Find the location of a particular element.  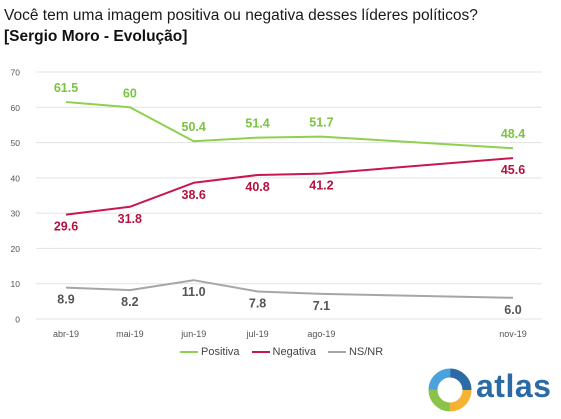

y-tick-label: 0 is located at coordinates (17, 320).